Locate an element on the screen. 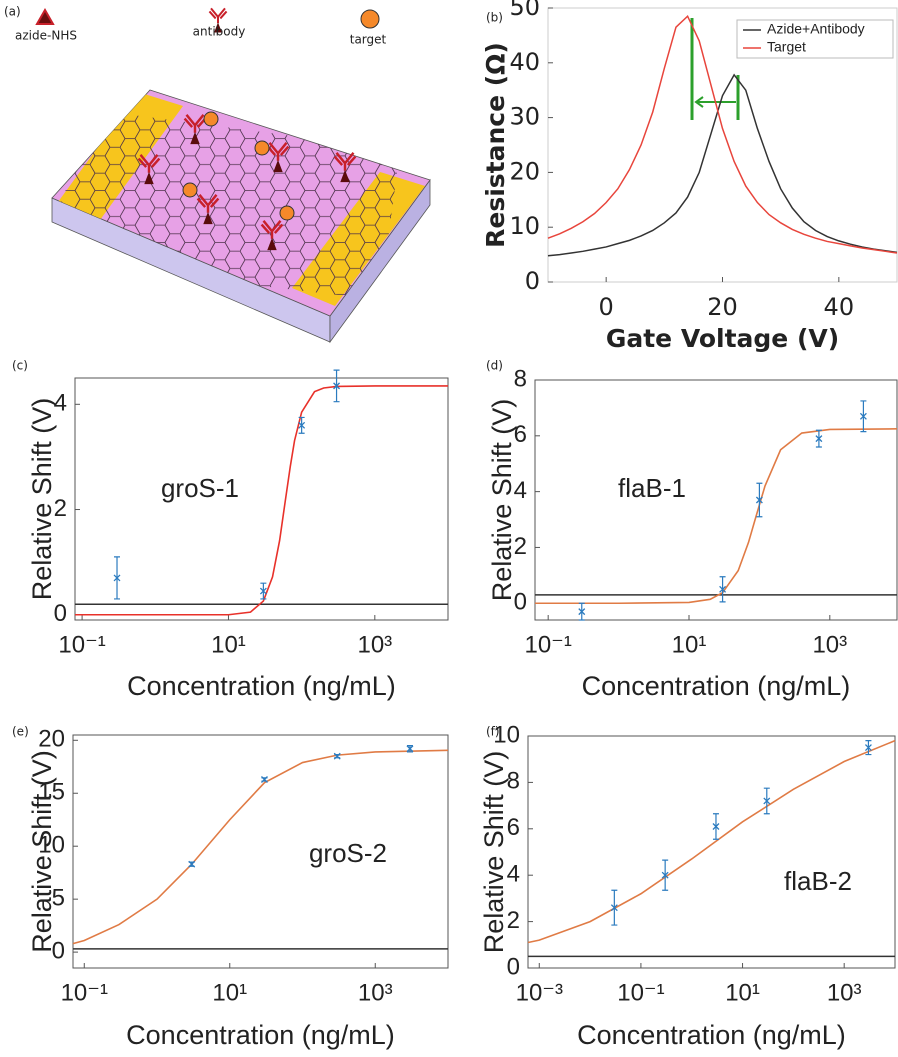  panel-label: (c) is located at coordinates (20, 366).